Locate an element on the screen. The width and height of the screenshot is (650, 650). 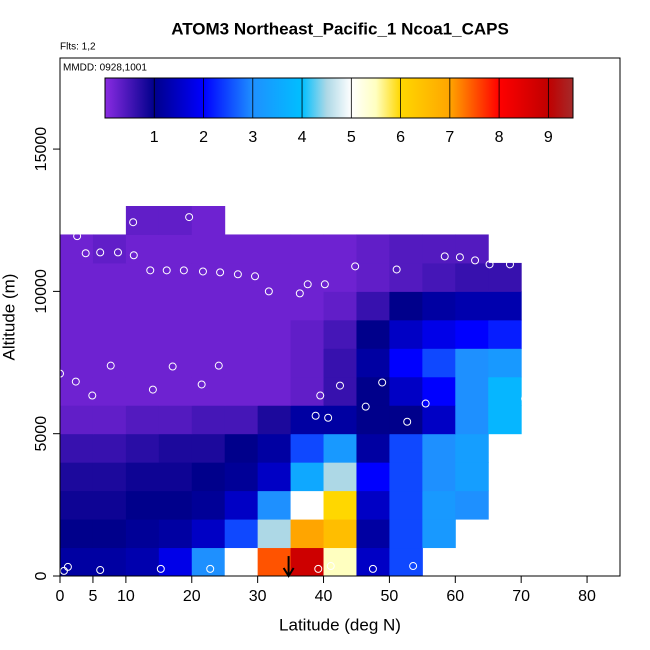
x-tick-label: 5 is located at coordinates (92, 596).